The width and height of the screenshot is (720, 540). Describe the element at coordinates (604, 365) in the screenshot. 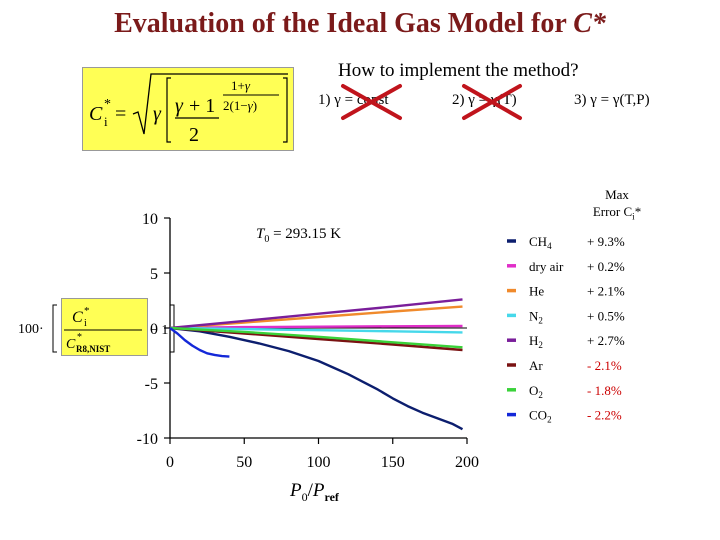

I see `legend-error: - 2.1%` at that location.